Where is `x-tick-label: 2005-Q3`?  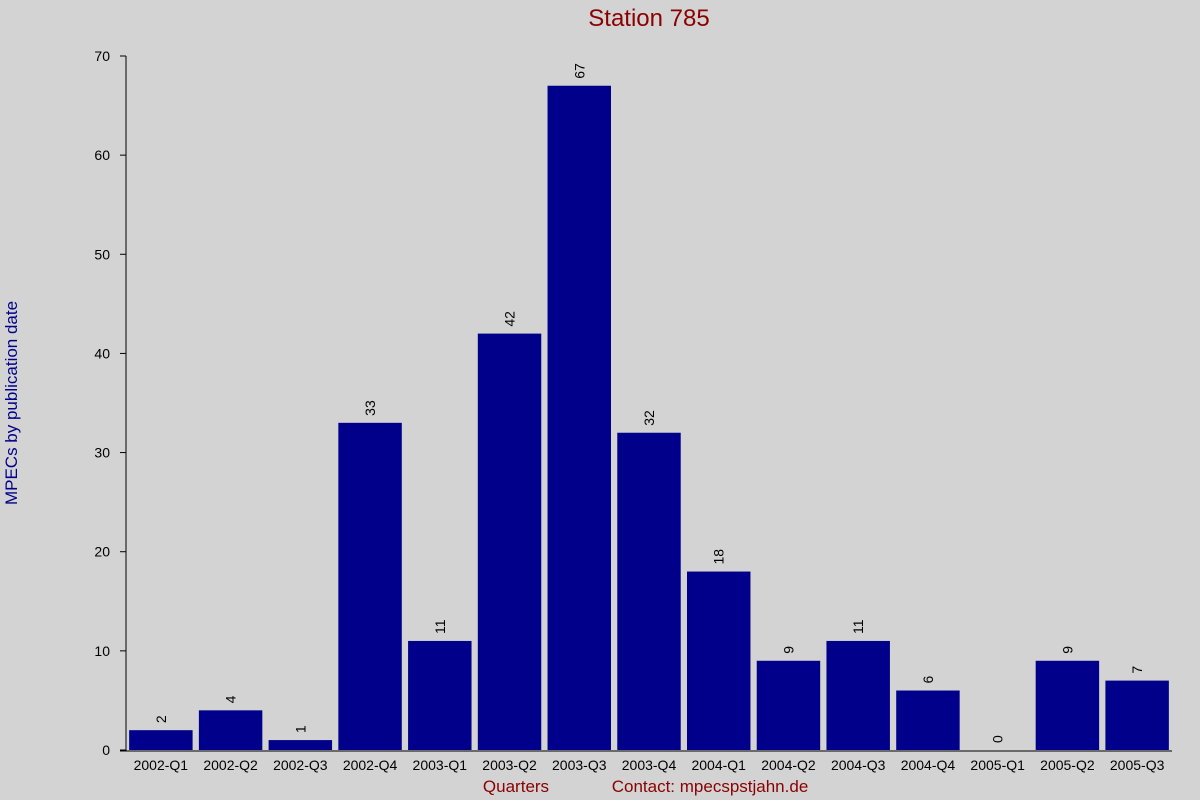
x-tick-label: 2005-Q3 is located at coordinates (1137, 765).